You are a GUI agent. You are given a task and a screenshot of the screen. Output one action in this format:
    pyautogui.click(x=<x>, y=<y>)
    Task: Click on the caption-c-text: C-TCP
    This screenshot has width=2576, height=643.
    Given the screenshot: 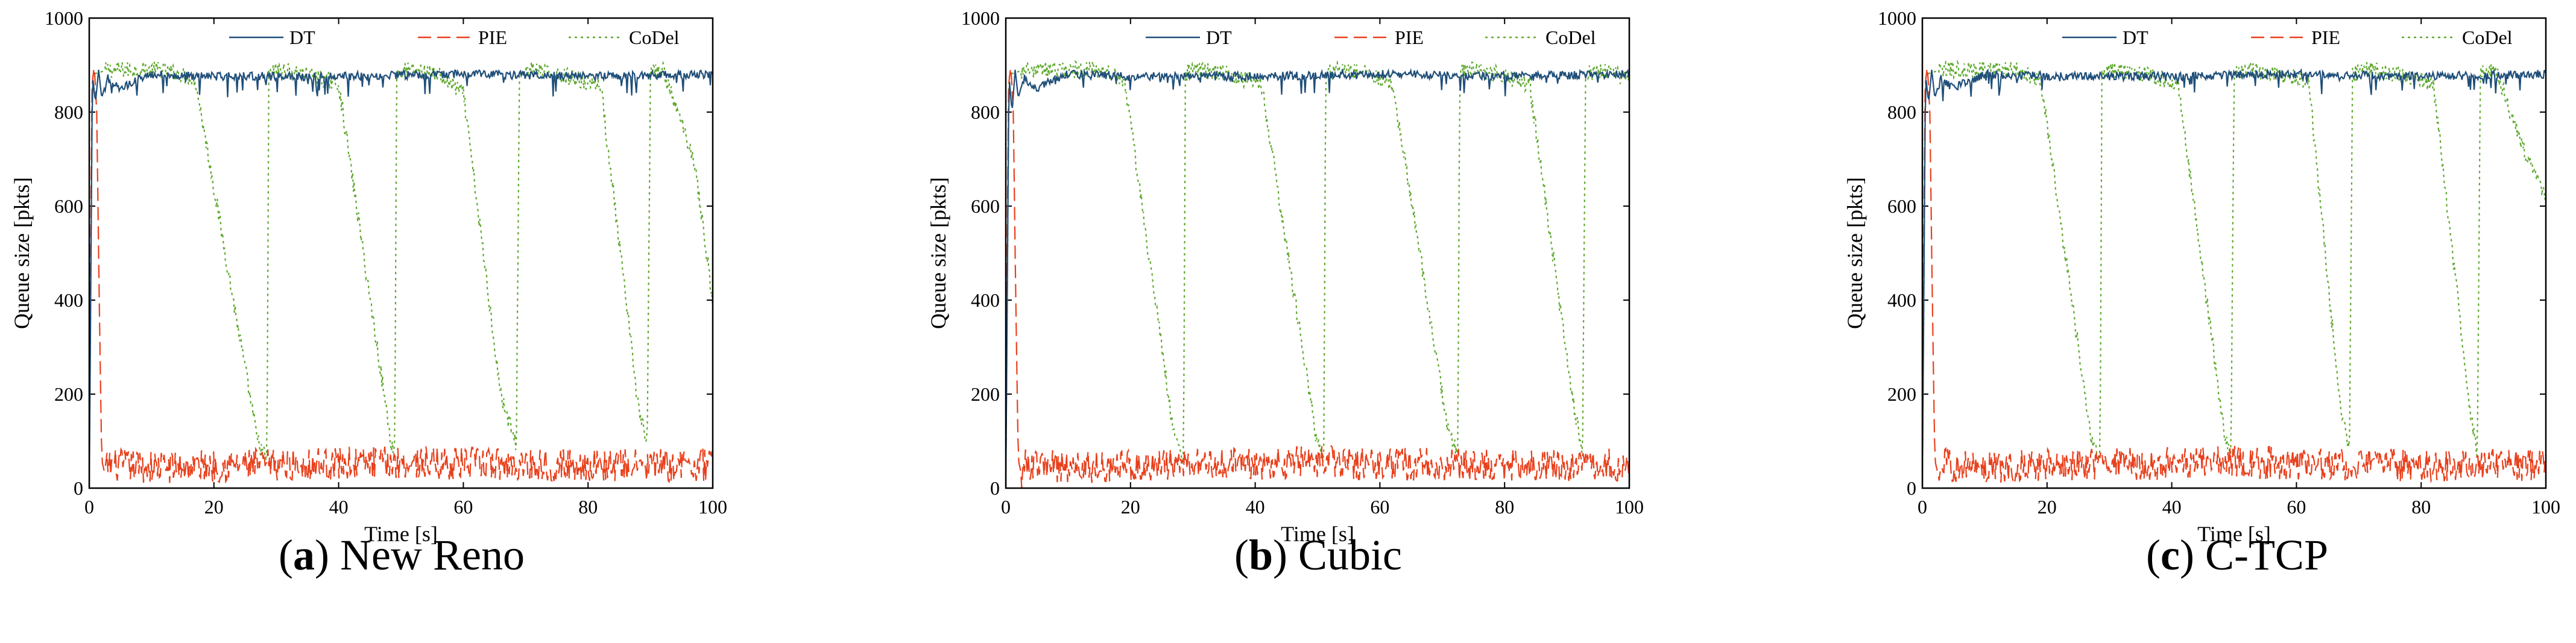 What is the action you would take?
    pyautogui.click(x=2266, y=555)
    